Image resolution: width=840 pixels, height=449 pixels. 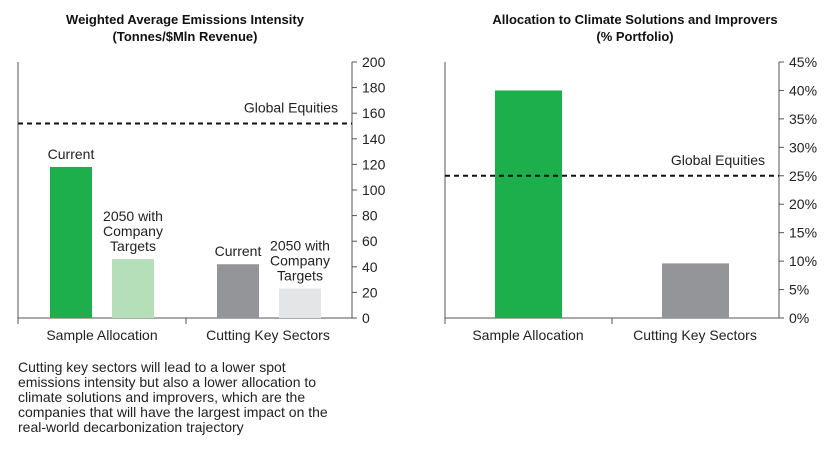 I want to click on chart2-title-line: (% Portfolio), so click(x=634, y=36).